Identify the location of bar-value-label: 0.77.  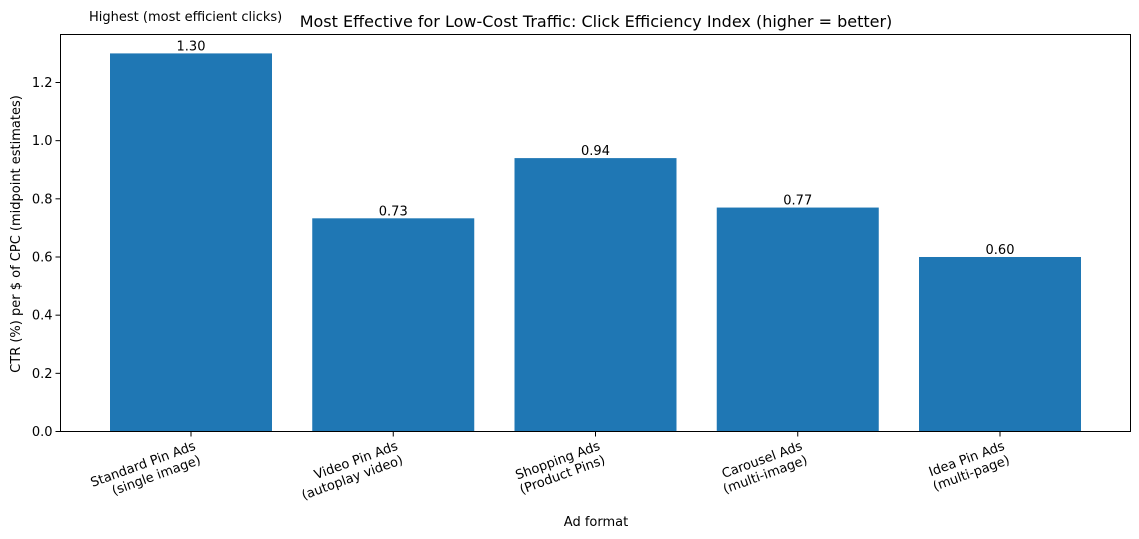
(797, 201).